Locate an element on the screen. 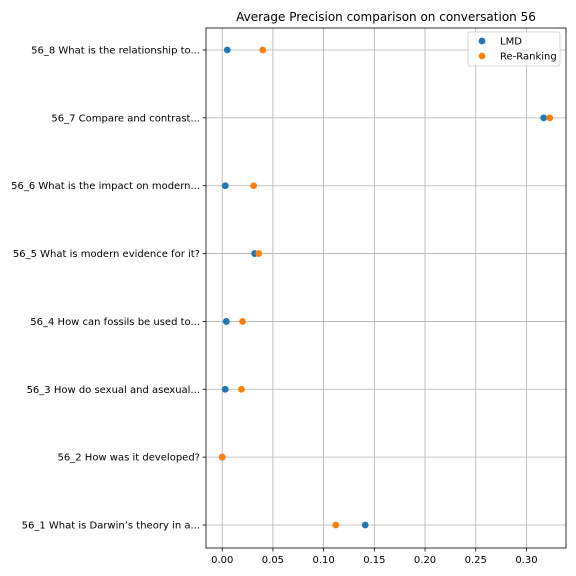 The height and width of the screenshot is (576, 576). x-axis: 0.00 0.05 0.10 0.15 0.20 0.25 0.30 is located at coordinates (374, 557).